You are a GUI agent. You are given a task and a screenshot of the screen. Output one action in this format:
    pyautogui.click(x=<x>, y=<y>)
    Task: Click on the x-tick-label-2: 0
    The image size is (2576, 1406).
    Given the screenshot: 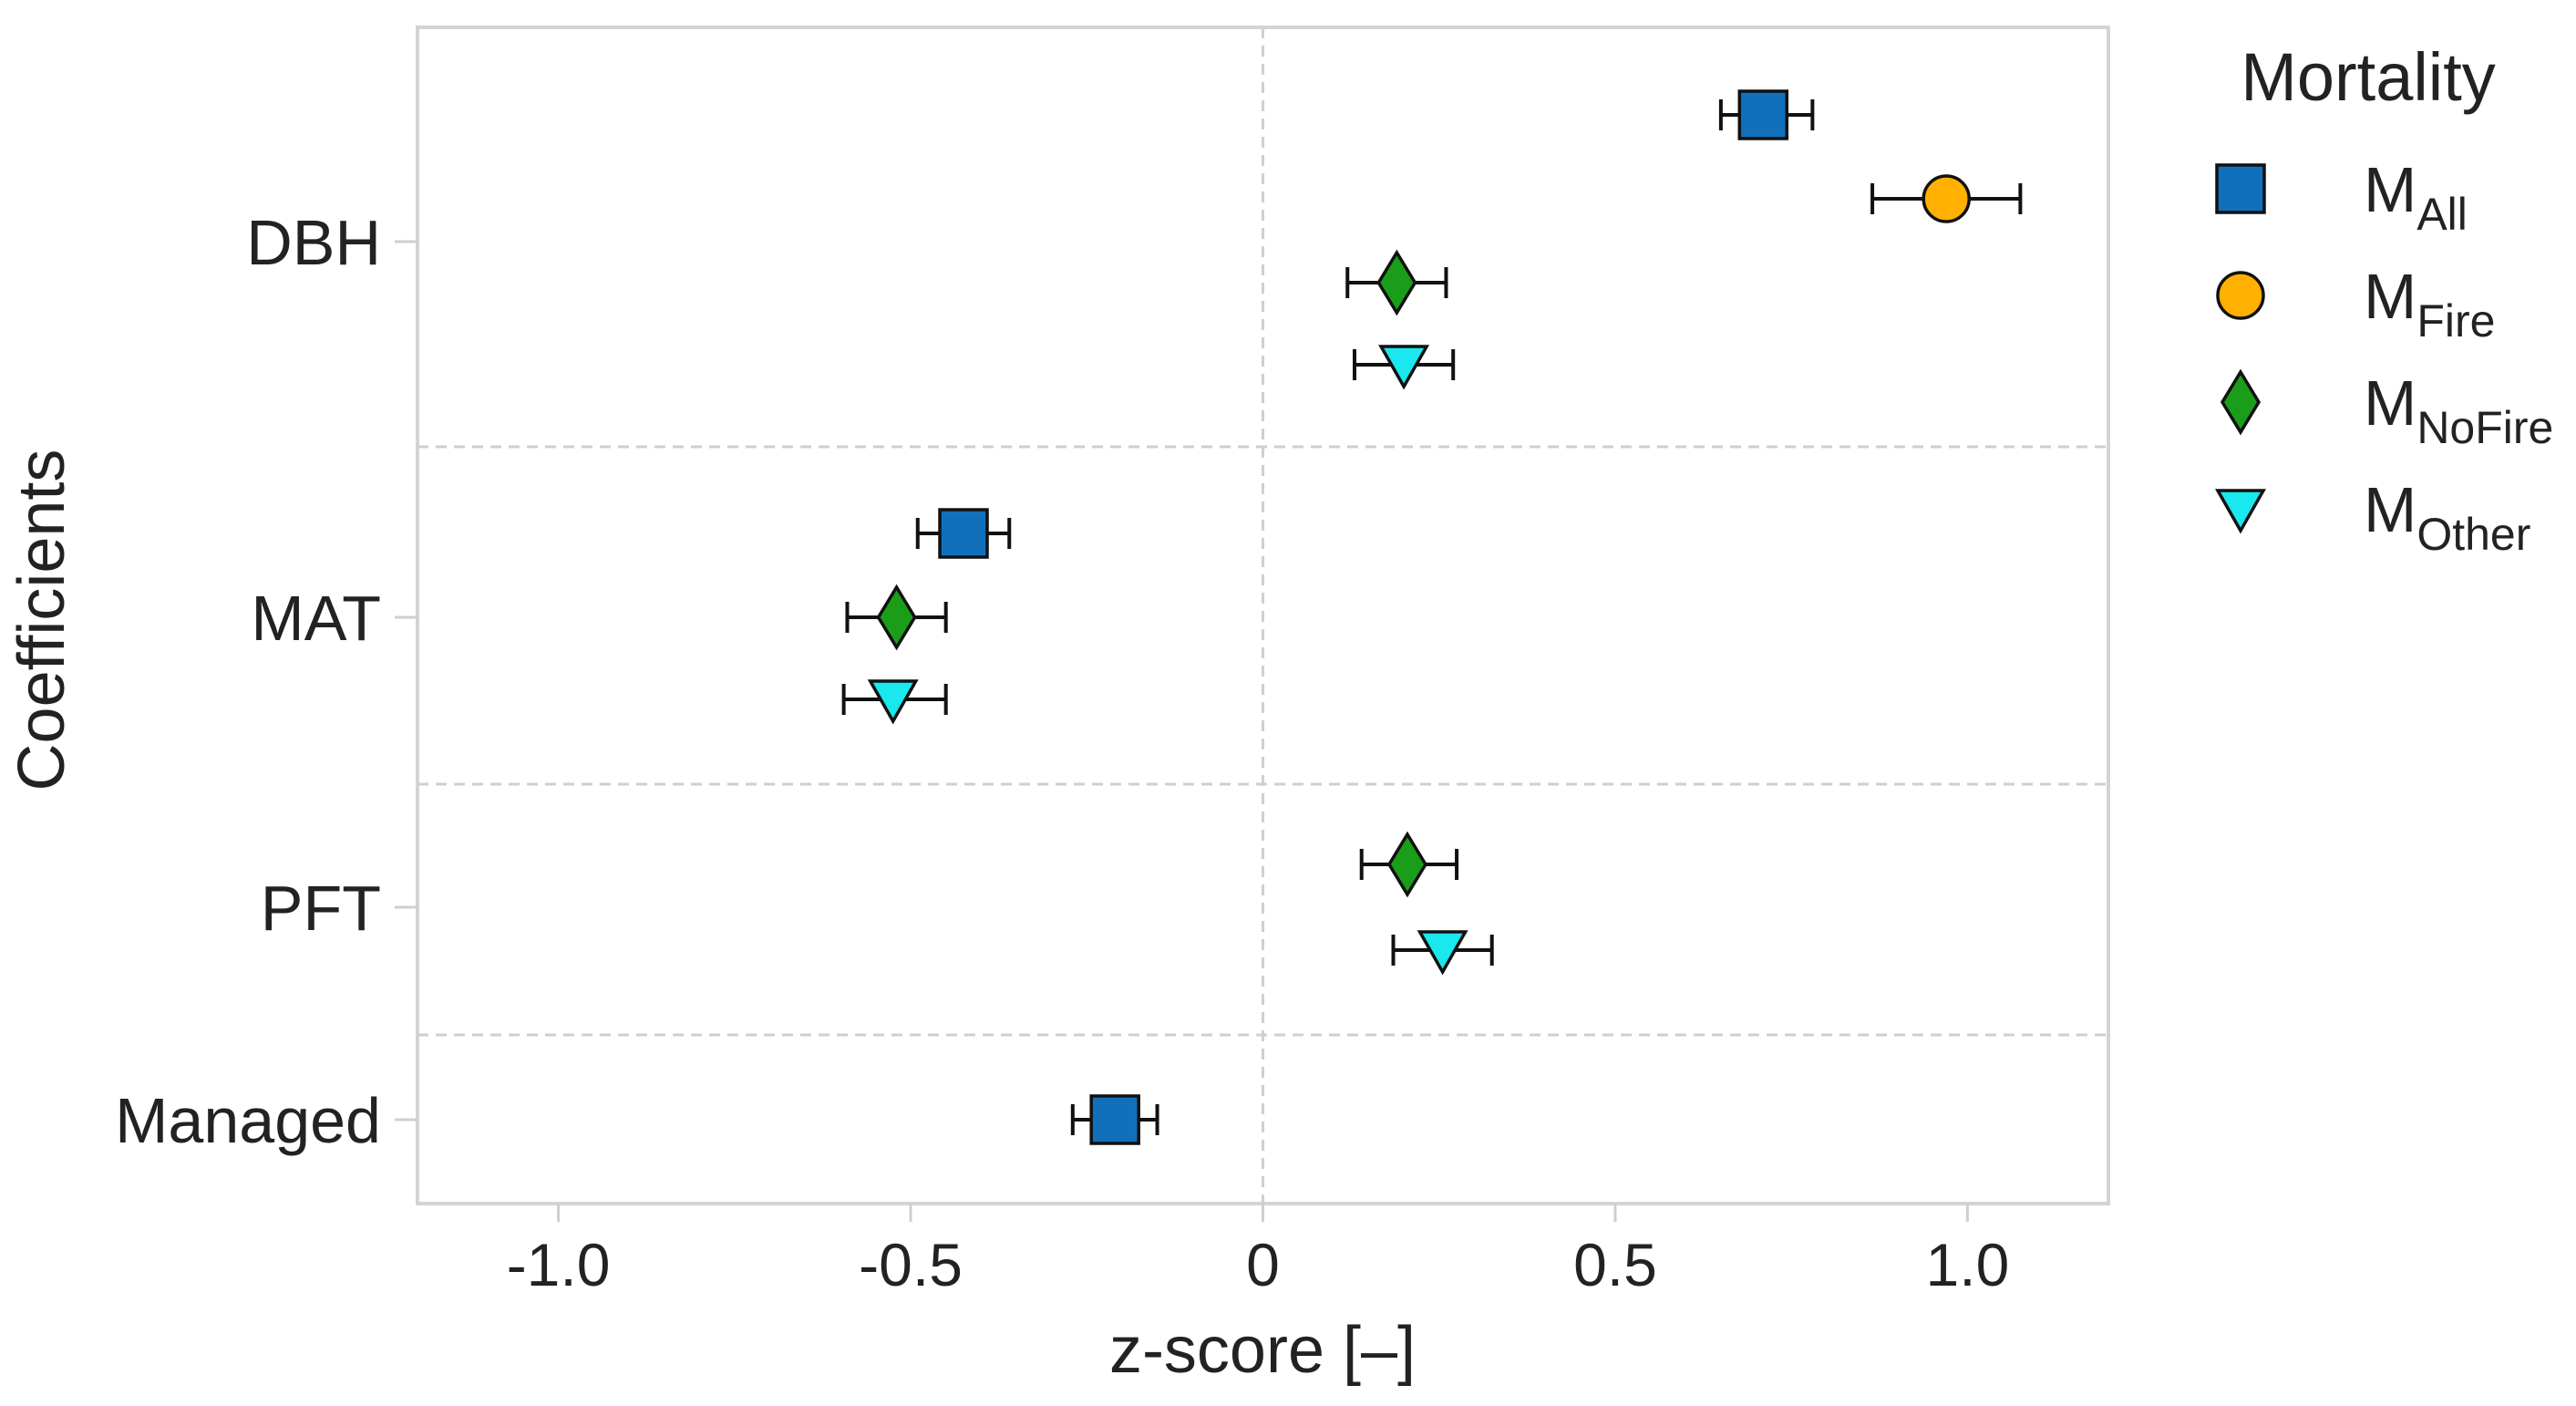 What is the action you would take?
    pyautogui.click(x=1263, y=1264)
    